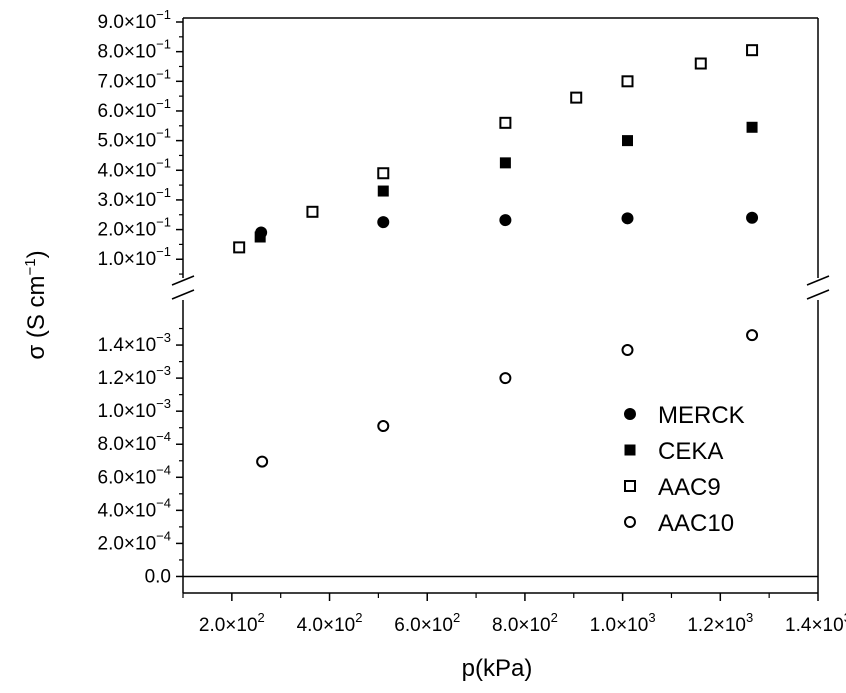 The width and height of the screenshot is (846, 693). I want to click on y-upper-tick-label: 3.0×10⁻¹, so click(134, 198).